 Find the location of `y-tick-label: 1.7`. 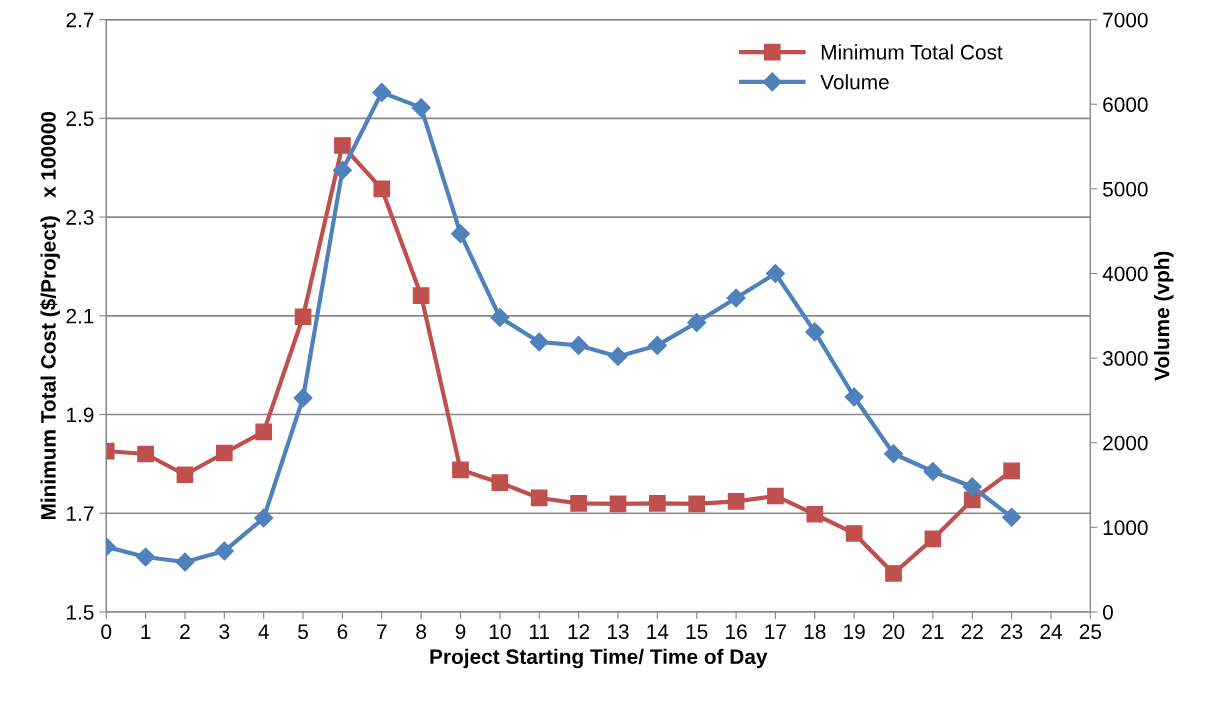

y-tick-label: 1.7 is located at coordinates (80, 513).